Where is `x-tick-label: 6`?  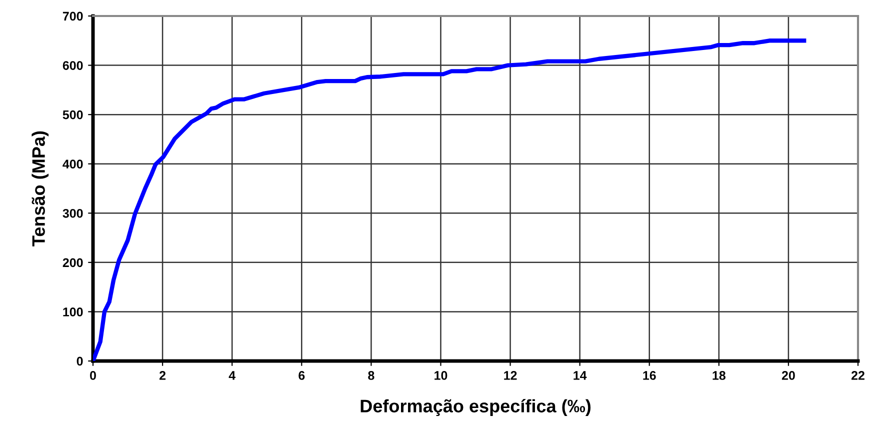 x-tick-label: 6 is located at coordinates (301, 375).